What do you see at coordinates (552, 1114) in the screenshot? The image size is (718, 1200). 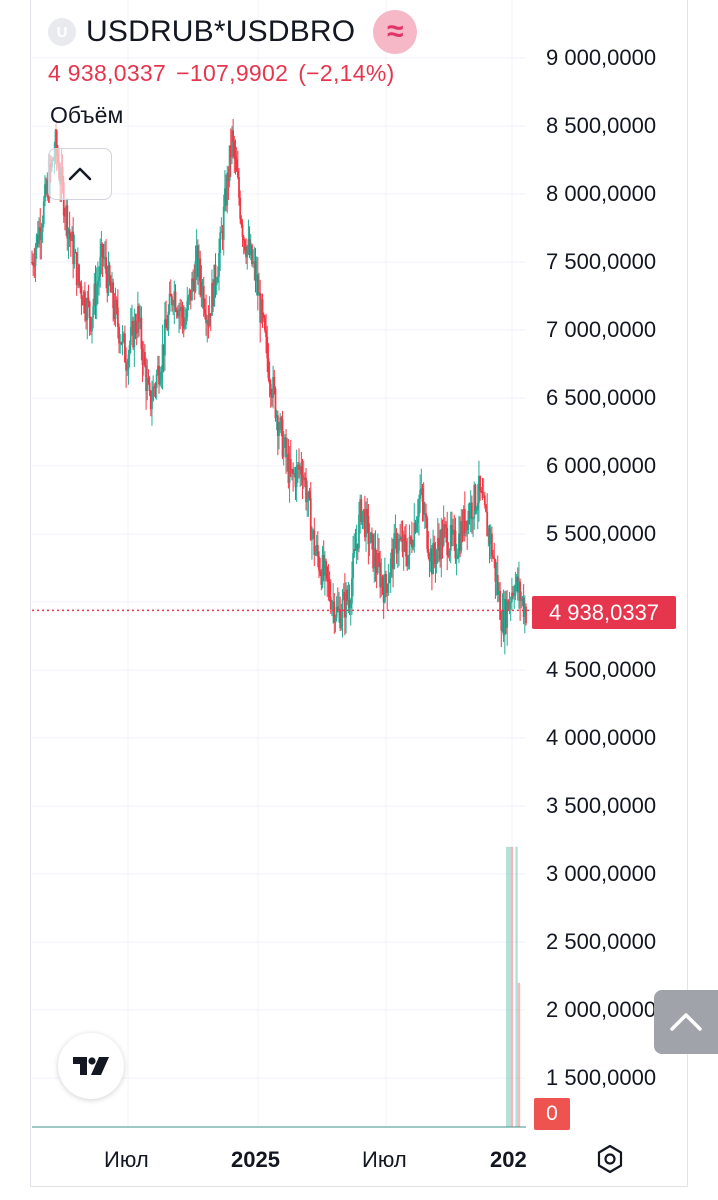 I see `volume-value-tag: 0` at bounding box center [552, 1114].